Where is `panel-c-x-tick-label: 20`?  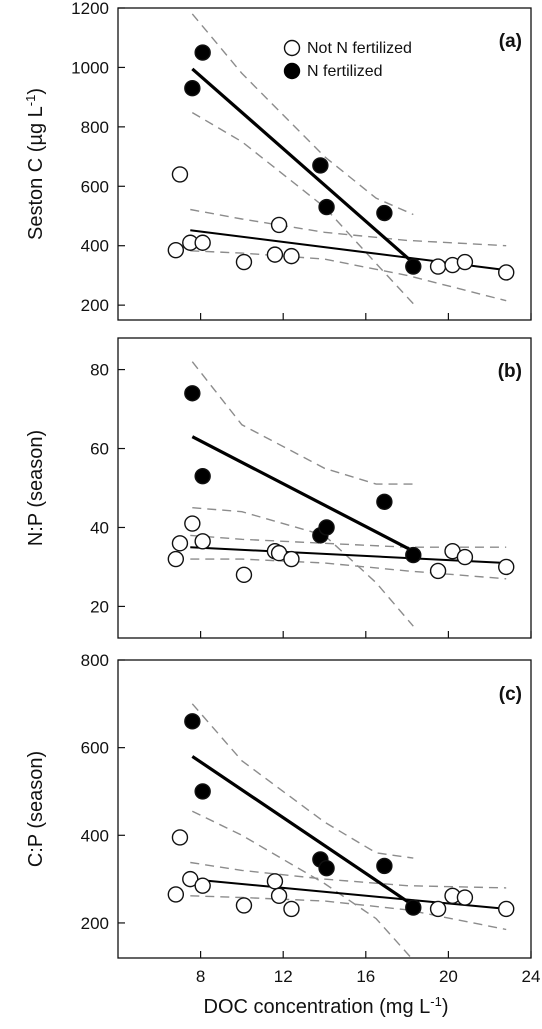
panel-c-x-tick-label: 20 is located at coordinates (448, 976).